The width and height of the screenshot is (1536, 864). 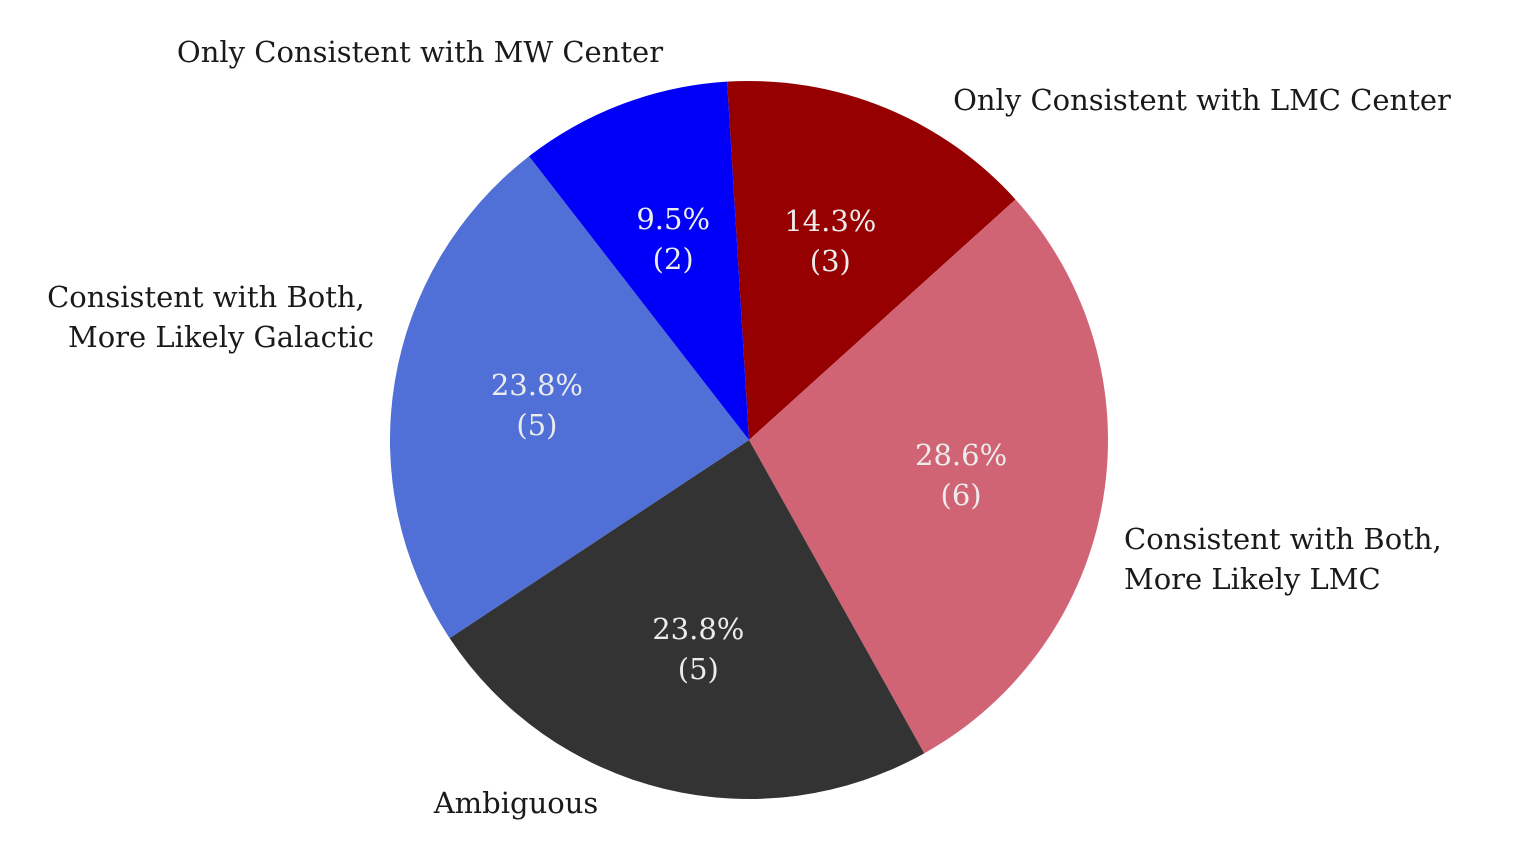 I want to click on slice-count-label: (3), so click(x=830, y=261).